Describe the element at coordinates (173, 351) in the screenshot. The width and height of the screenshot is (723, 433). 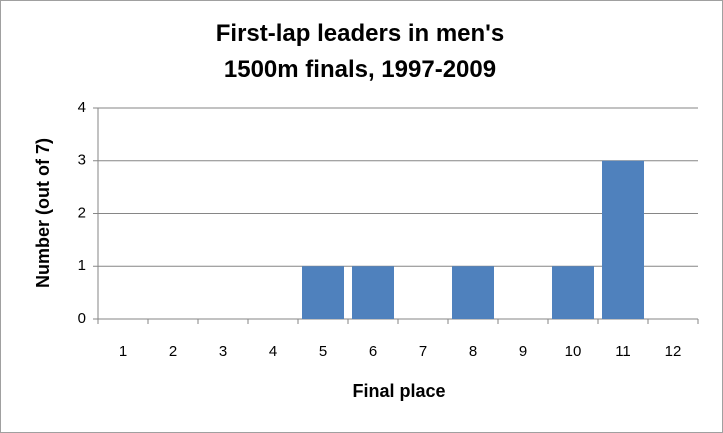
I see `x-tick-label: 2` at that location.